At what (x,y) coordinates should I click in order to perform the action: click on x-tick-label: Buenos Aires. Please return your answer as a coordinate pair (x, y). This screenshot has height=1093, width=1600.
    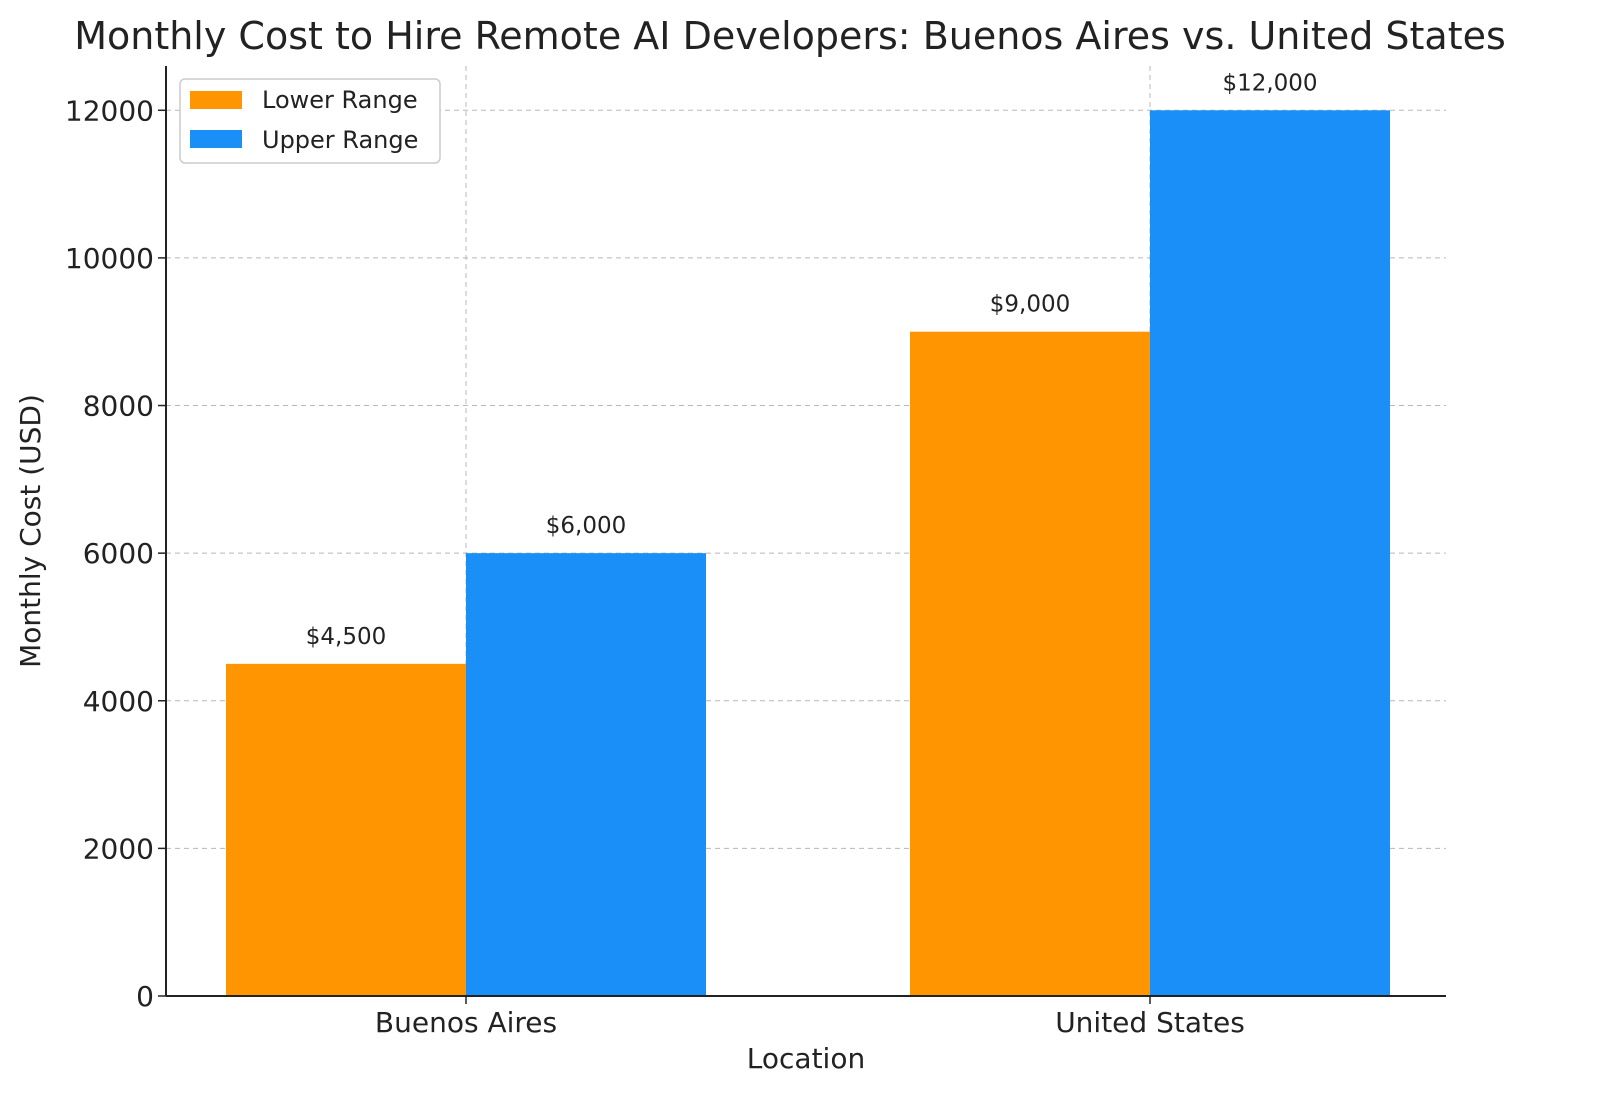
    Looking at the image, I should click on (466, 1022).